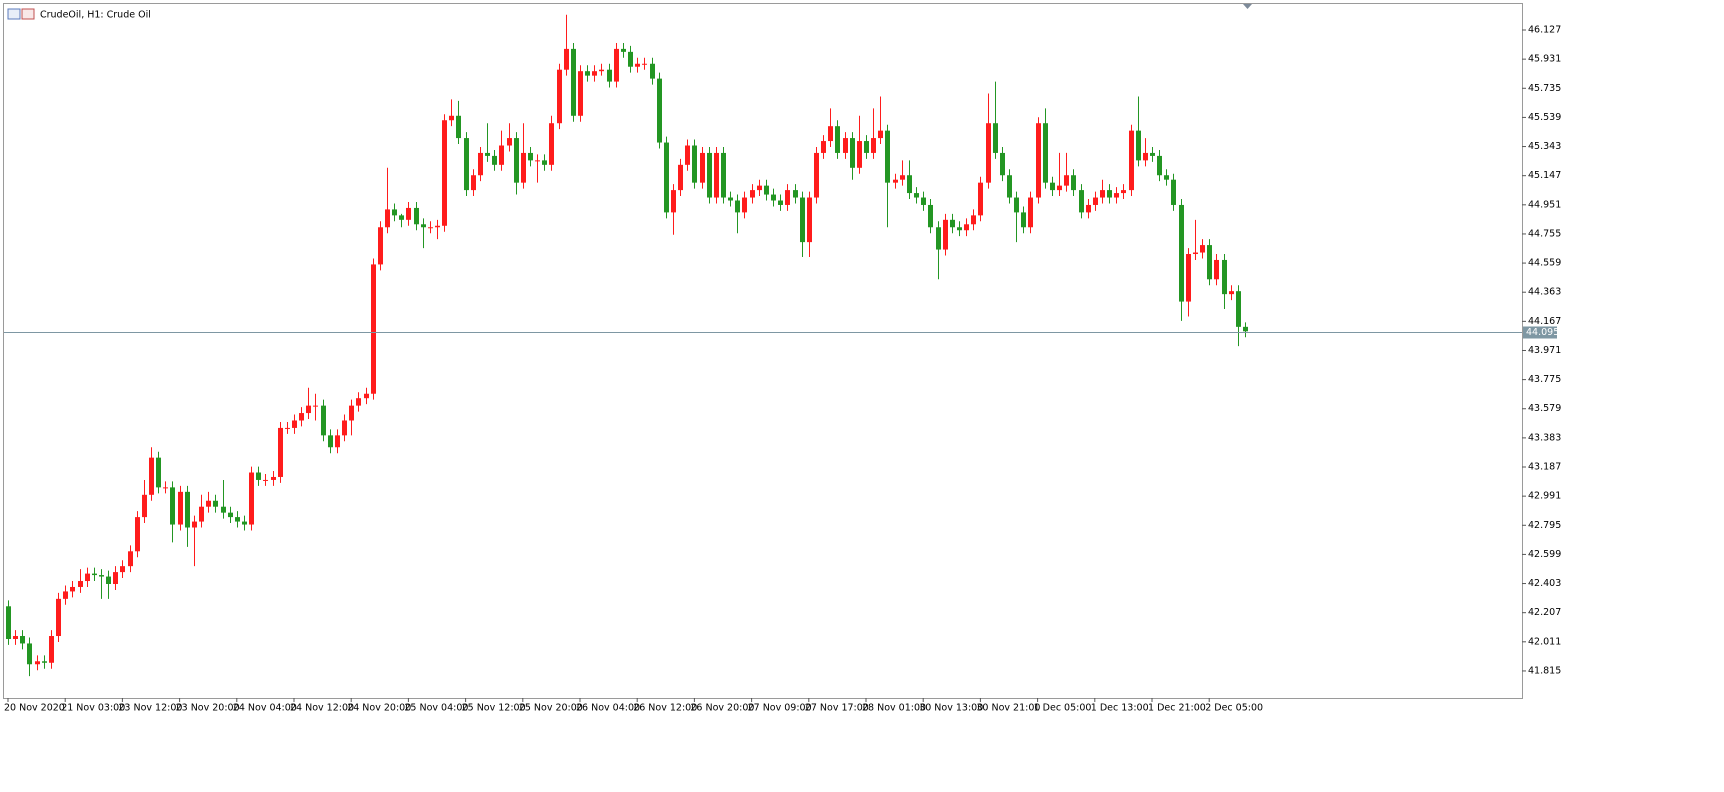  I want to click on y-tick-label: 42.795, so click(1544, 525).